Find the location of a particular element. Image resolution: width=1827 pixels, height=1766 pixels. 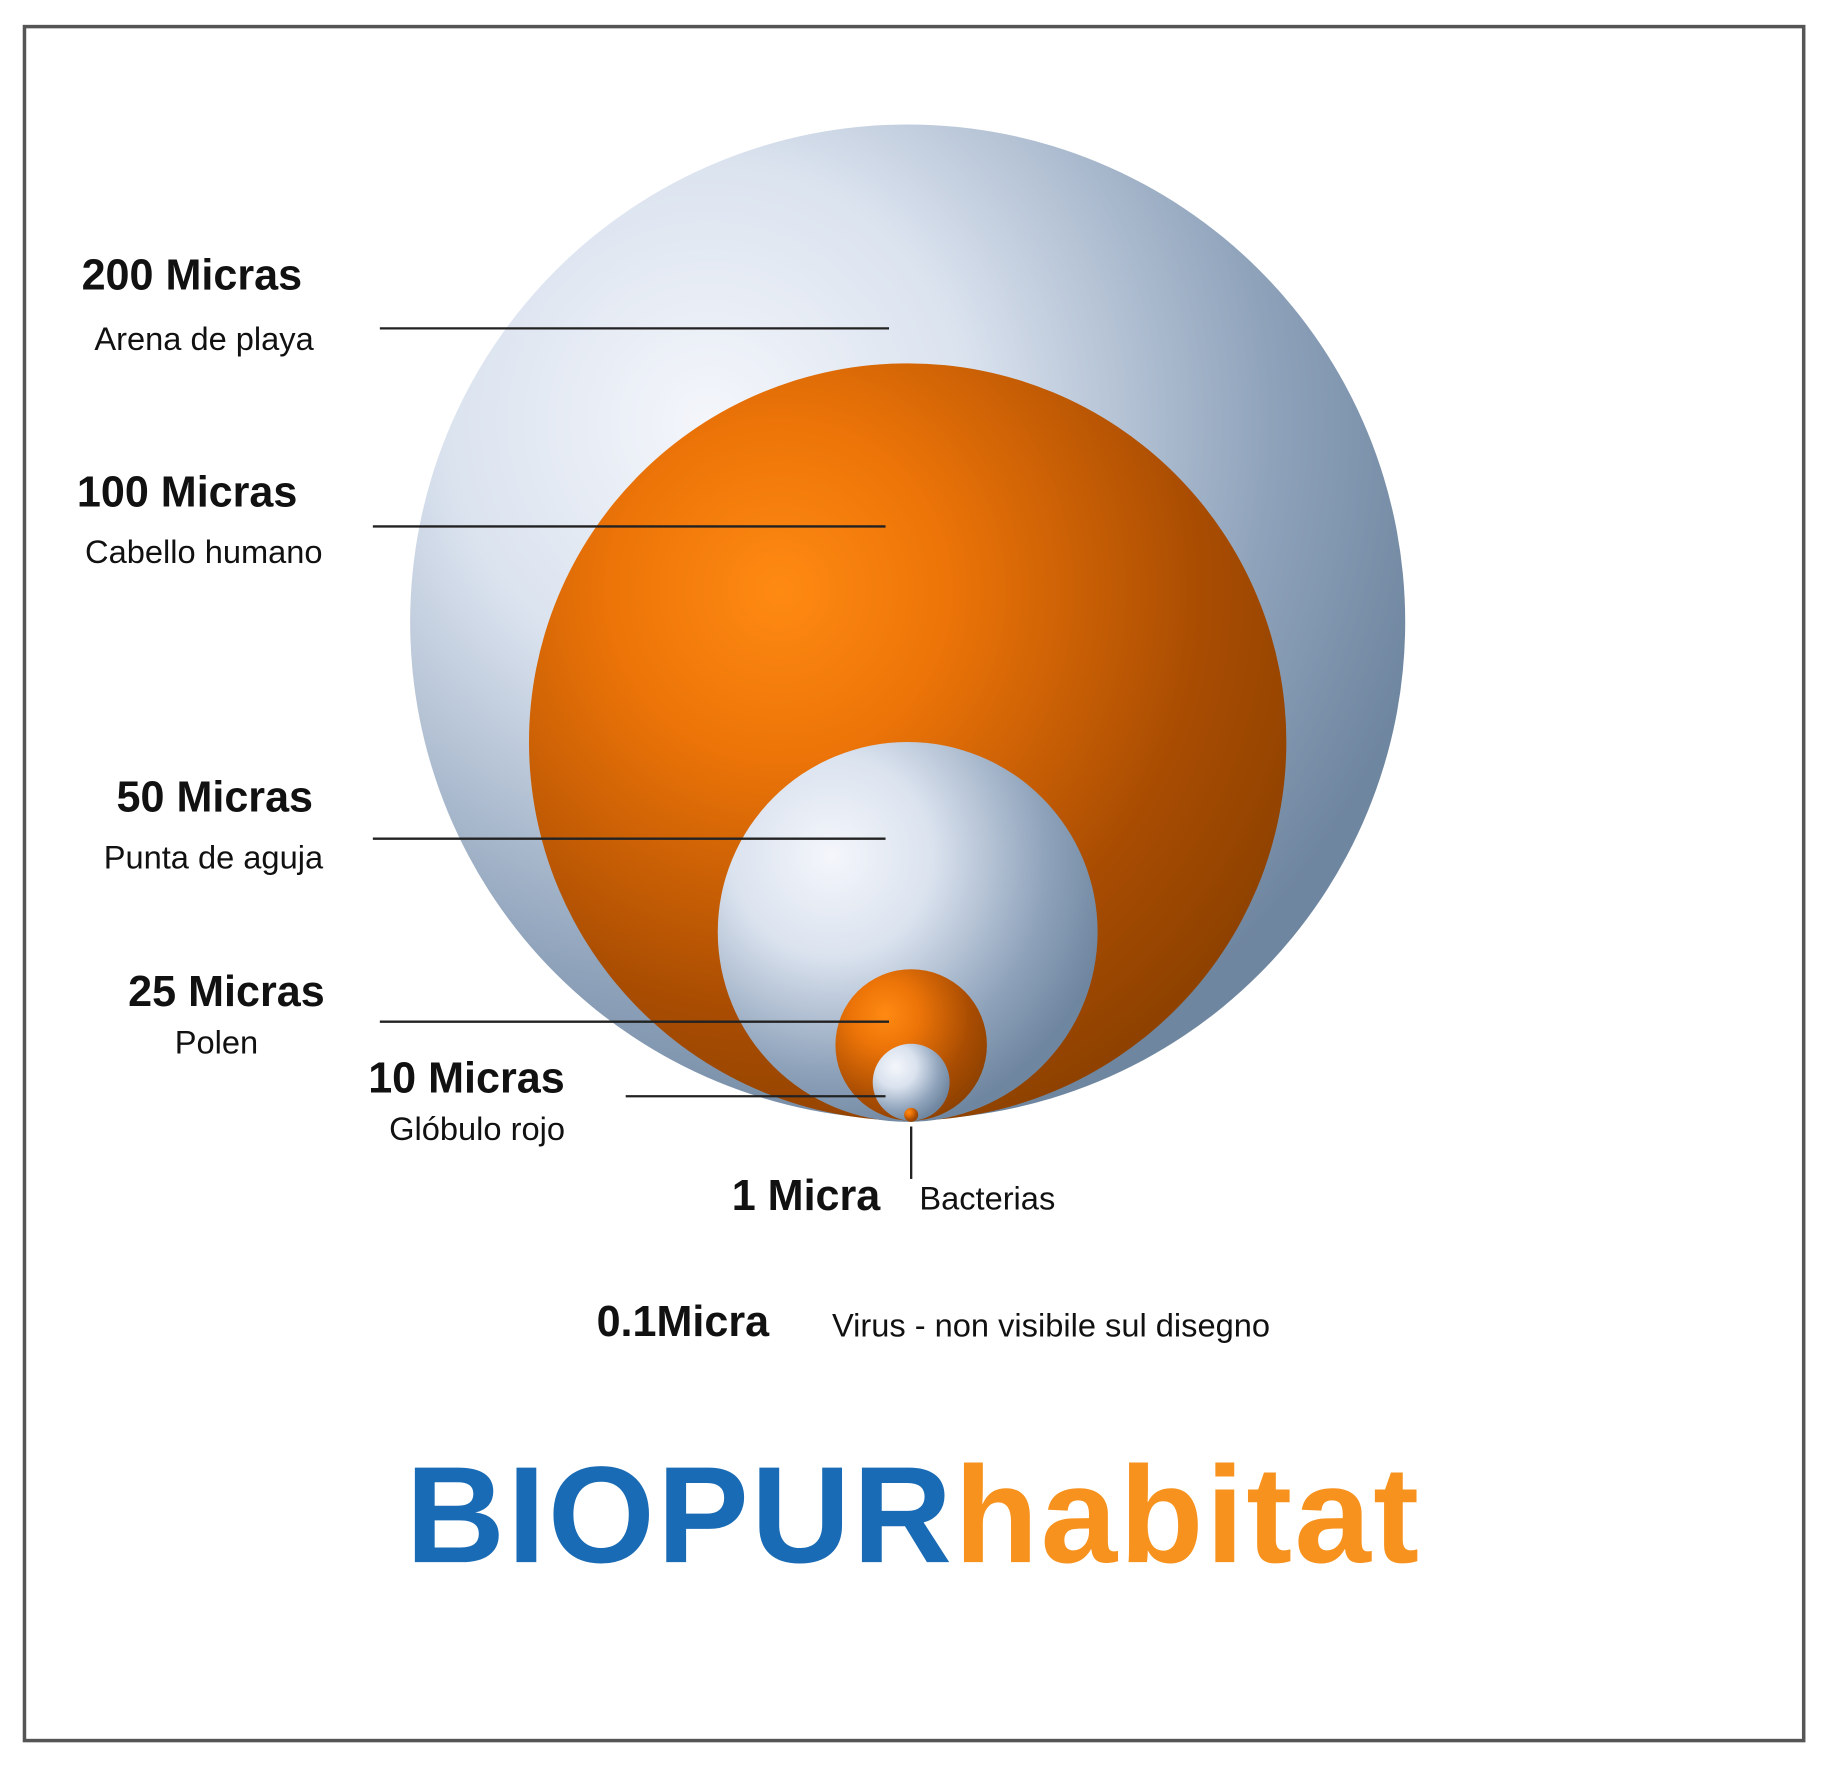

size: 10 Micras is located at coordinates (466, 1078).